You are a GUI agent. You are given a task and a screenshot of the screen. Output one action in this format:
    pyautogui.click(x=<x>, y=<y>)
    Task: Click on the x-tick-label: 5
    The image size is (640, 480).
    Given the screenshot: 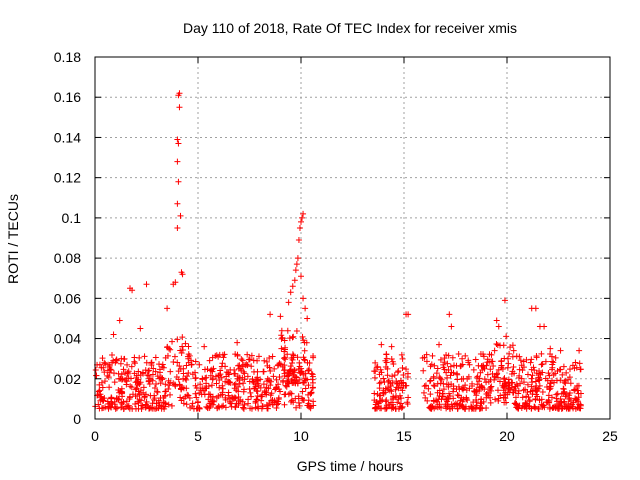 What is the action you would take?
    pyautogui.click(x=198, y=436)
    